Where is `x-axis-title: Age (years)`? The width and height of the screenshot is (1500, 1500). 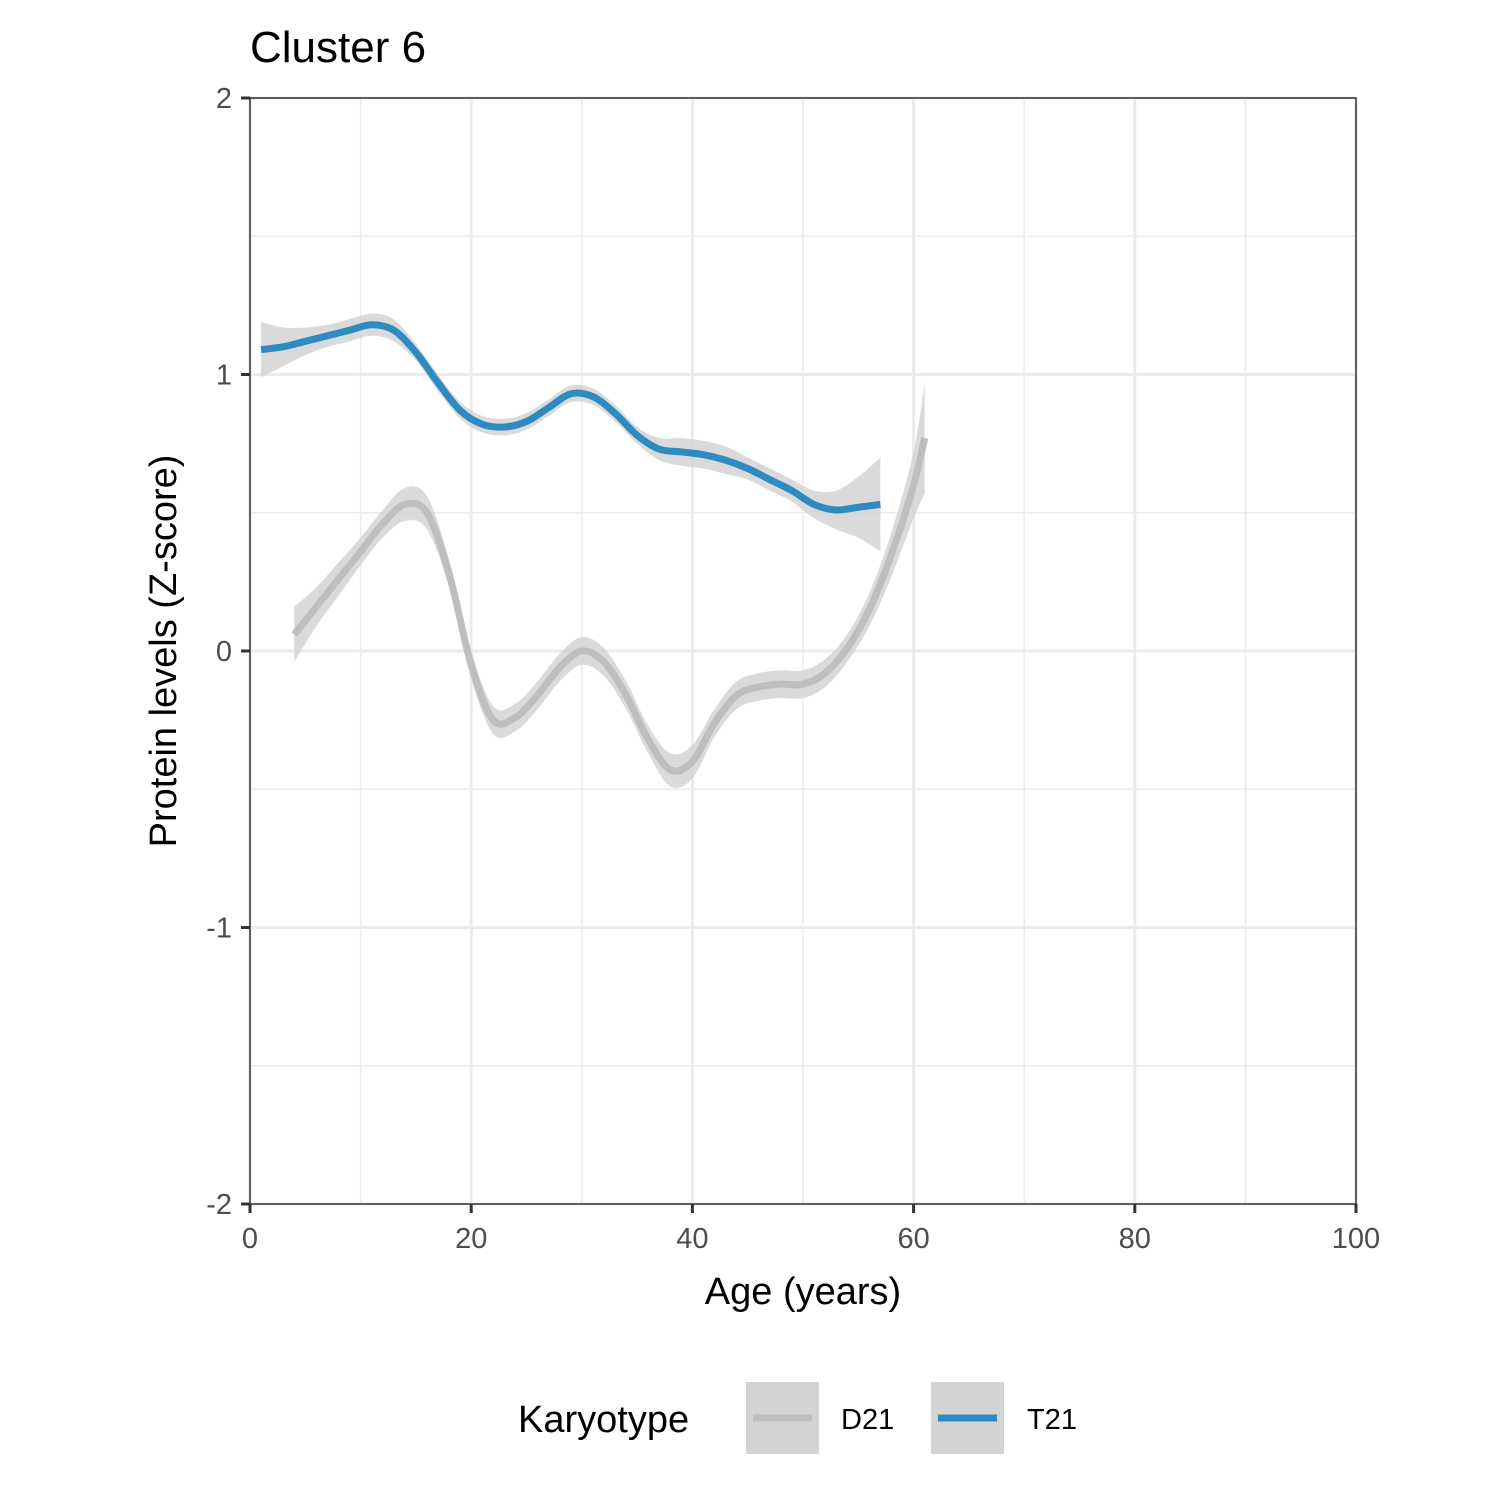 x-axis-title: Age (years) is located at coordinates (803, 1292).